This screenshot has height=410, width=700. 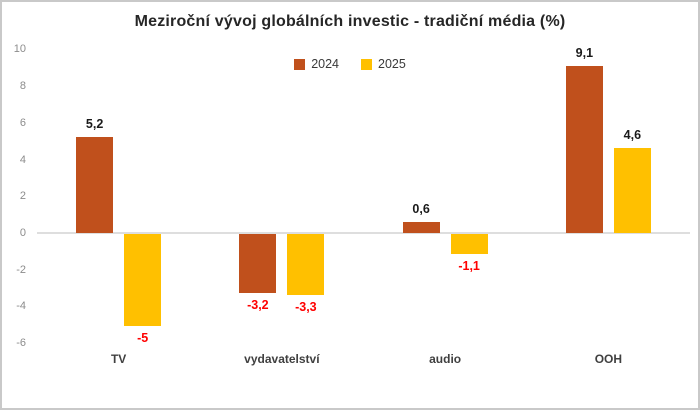 I want to click on category-label-ooh: OOH, so click(x=608, y=359).